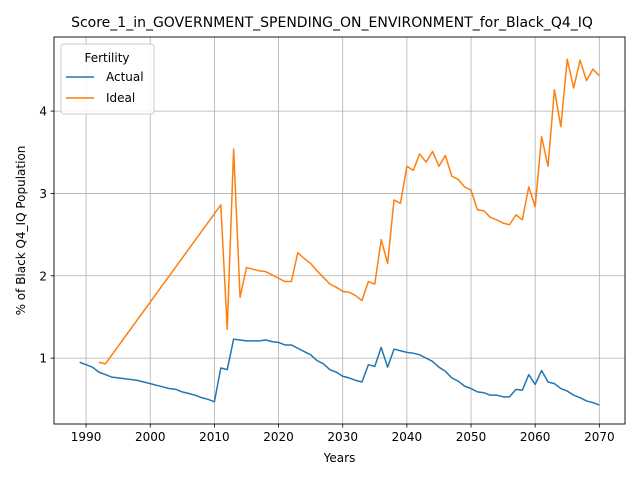 The image size is (640, 480). I want to click on x-tick-label: 2030, so click(342, 437).